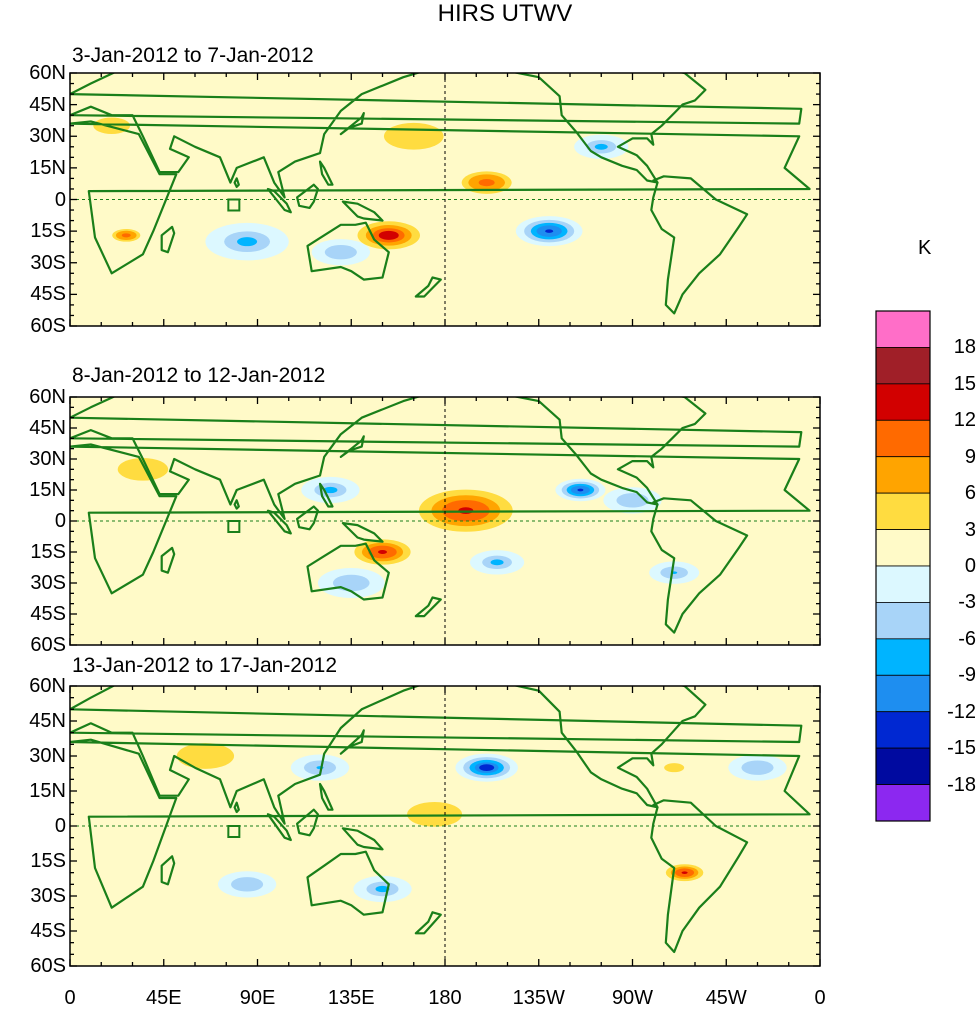 The width and height of the screenshot is (980, 1014). What do you see at coordinates (726, 998) in the screenshot?
I see `lon-tick-label: 45W` at bounding box center [726, 998].